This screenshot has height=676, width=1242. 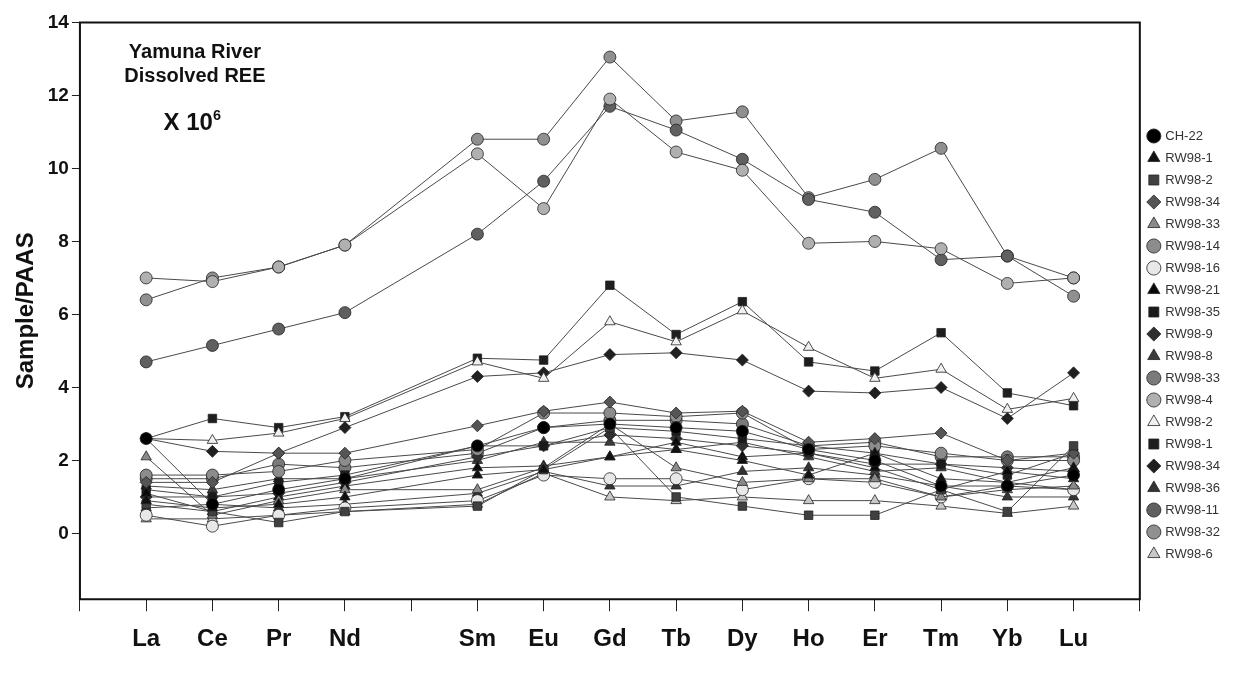 I want to click on legend-label: RW98-9, so click(x=1189, y=333).